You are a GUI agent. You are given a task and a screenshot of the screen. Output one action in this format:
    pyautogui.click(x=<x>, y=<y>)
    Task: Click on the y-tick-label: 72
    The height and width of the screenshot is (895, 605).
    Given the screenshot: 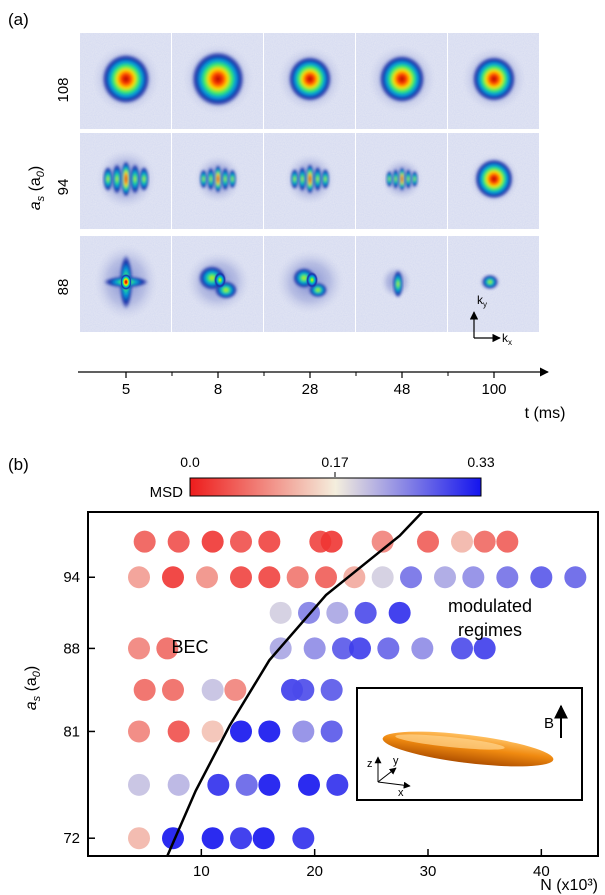 What is the action you would take?
    pyautogui.click(x=71, y=838)
    